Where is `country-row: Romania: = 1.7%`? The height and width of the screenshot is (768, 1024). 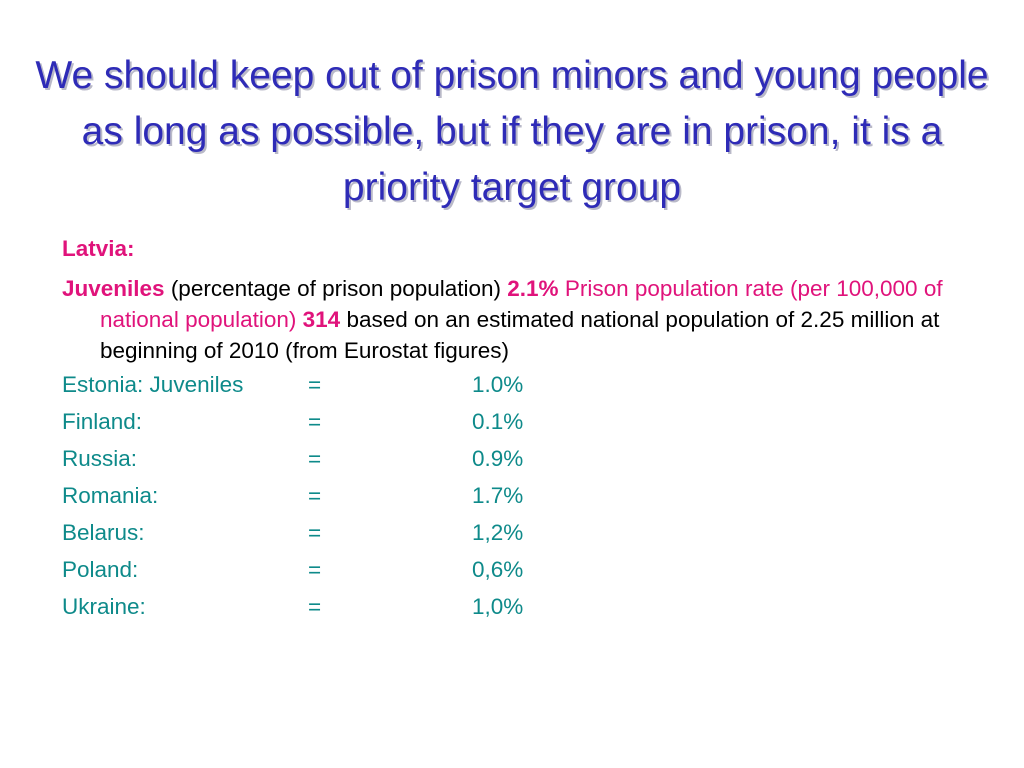 country-row: Romania: = 1.7% is located at coordinates (512, 498).